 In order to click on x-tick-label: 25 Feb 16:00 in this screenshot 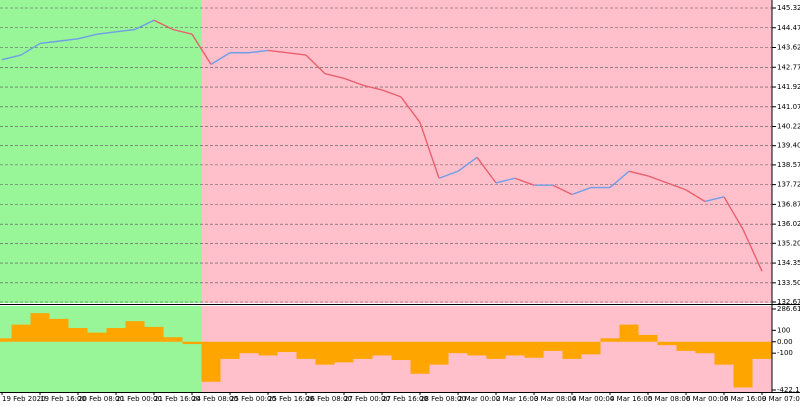, I will do `click(291, 399)`.